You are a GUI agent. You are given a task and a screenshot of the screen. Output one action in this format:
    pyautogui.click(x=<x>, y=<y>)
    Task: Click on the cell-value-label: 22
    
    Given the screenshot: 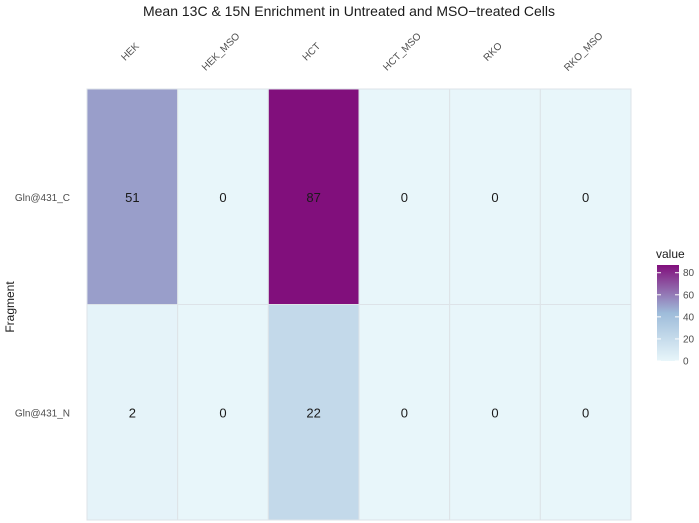 What is the action you would take?
    pyautogui.click(x=313, y=412)
    